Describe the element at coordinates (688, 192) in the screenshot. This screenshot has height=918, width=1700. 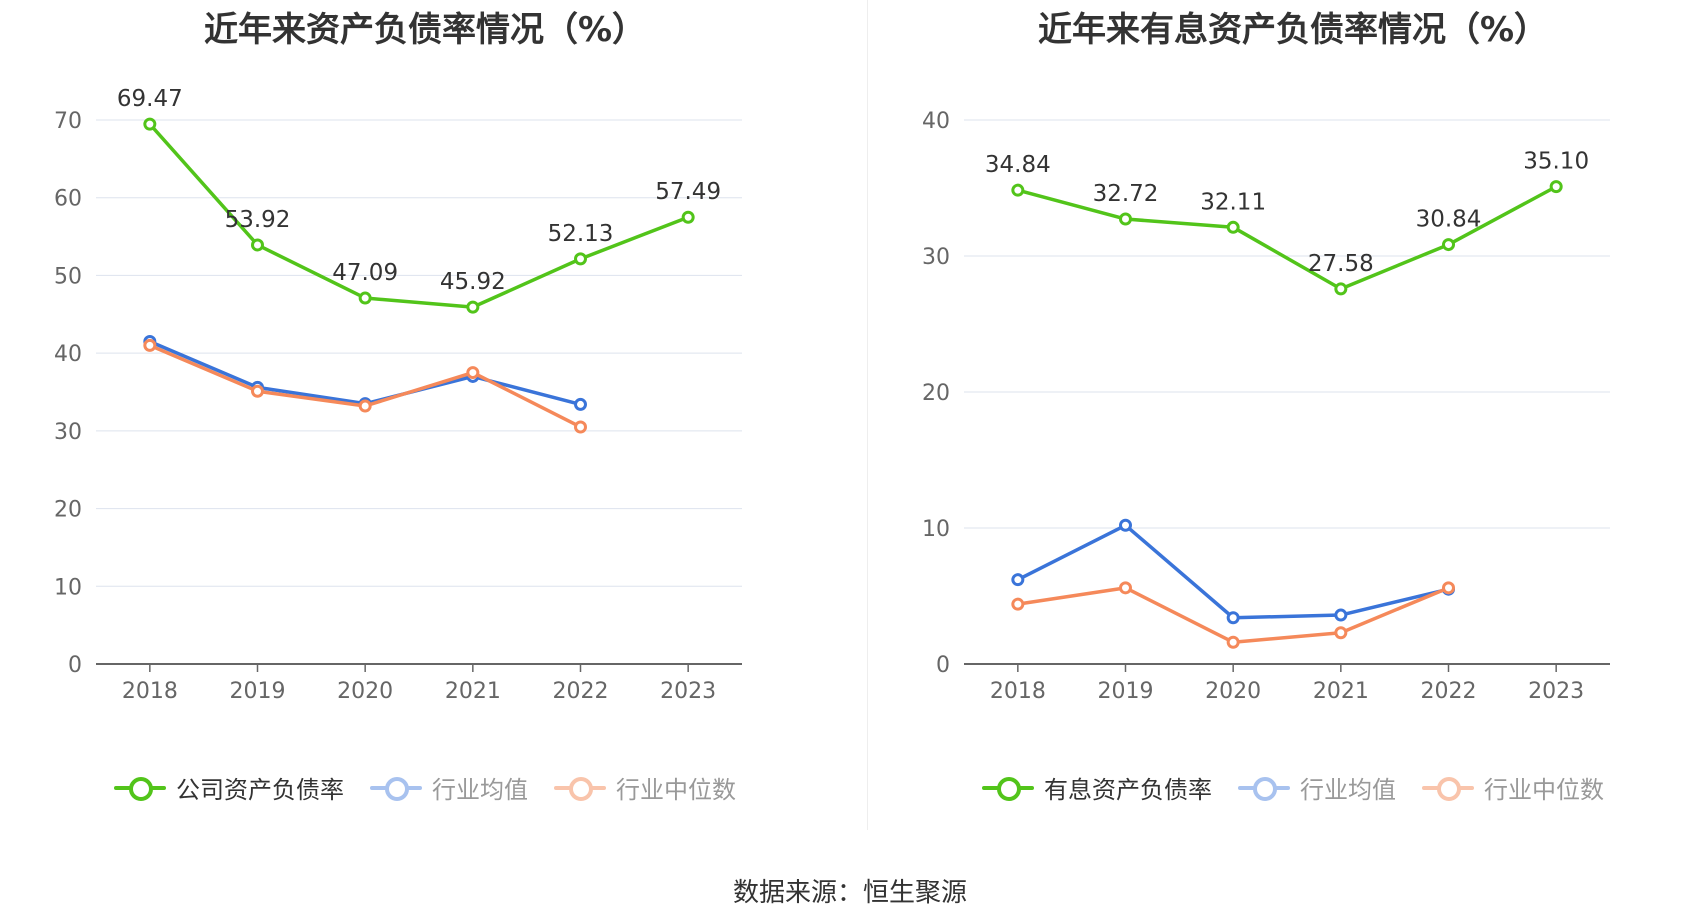
I see `data-label: 57.49` at that location.